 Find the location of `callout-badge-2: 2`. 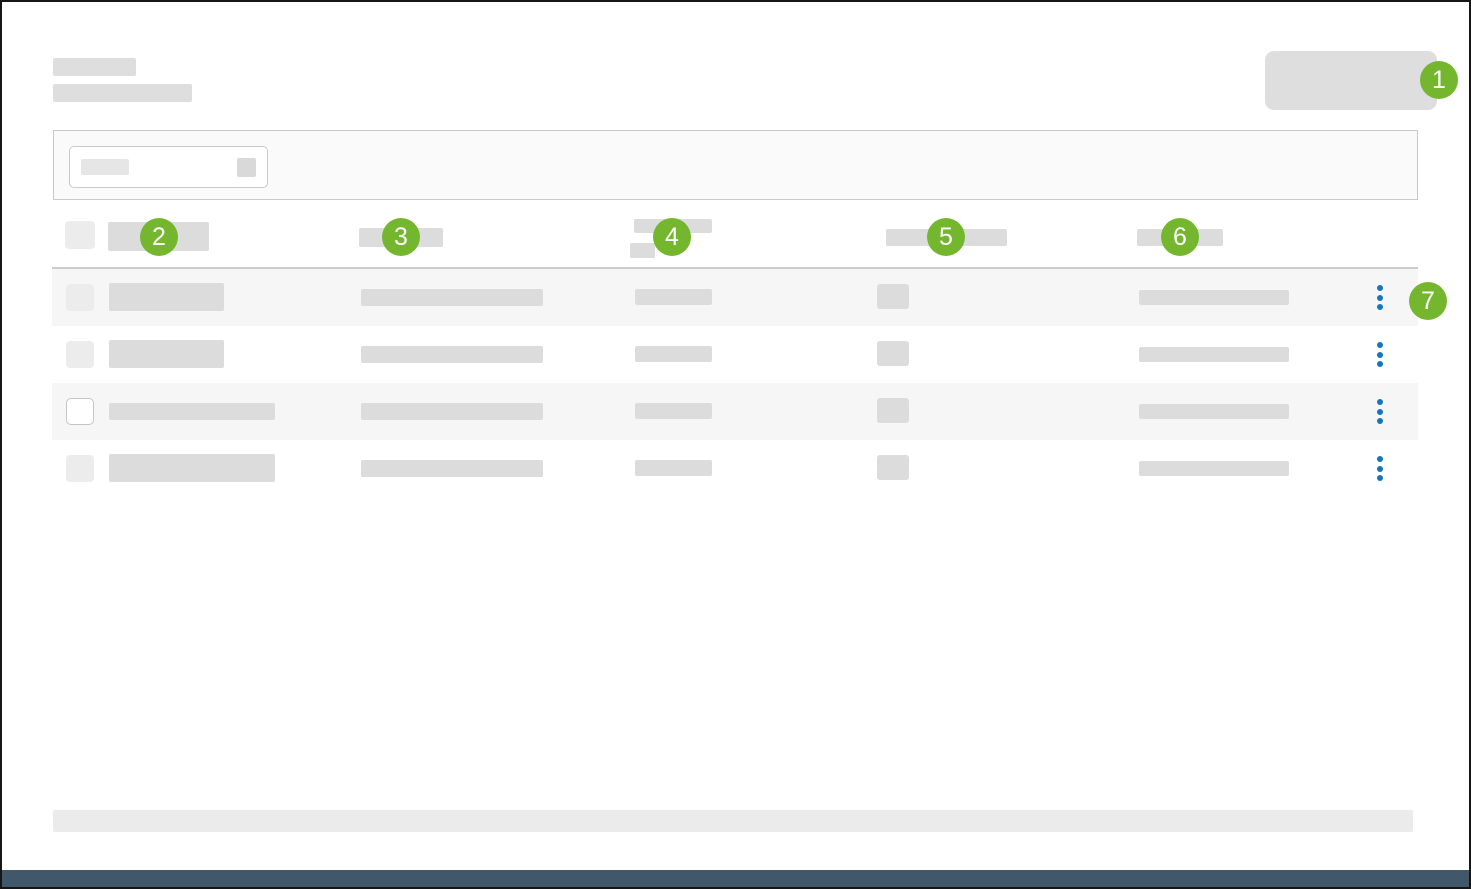

callout-badge-2: 2 is located at coordinates (159, 237).